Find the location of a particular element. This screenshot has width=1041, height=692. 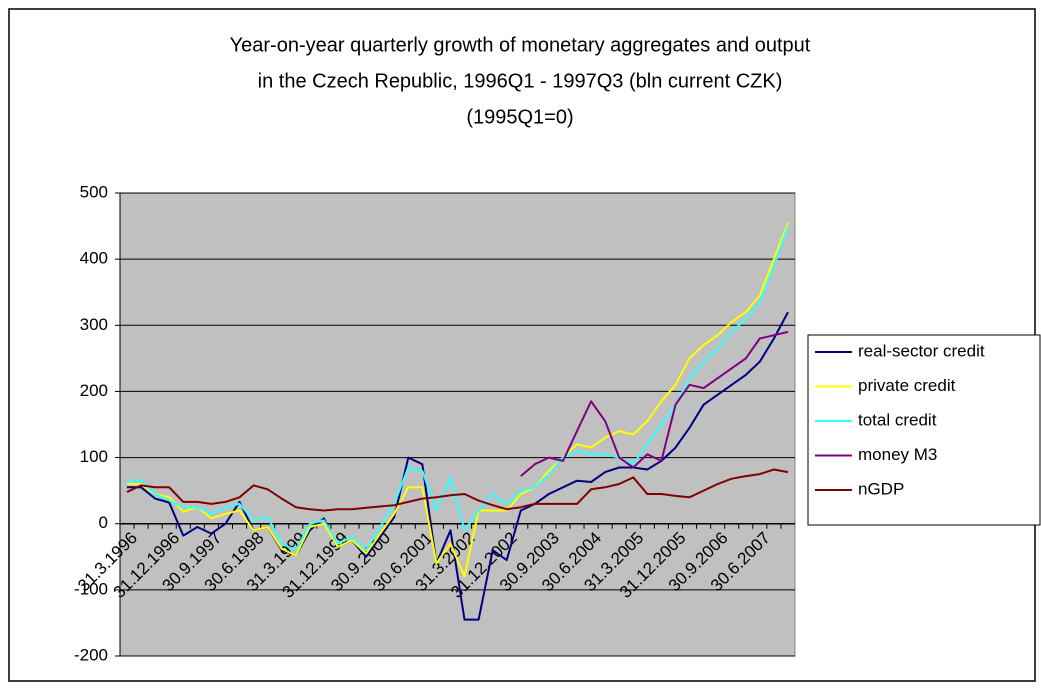

y-tick-label: -100 is located at coordinates (91, 588).